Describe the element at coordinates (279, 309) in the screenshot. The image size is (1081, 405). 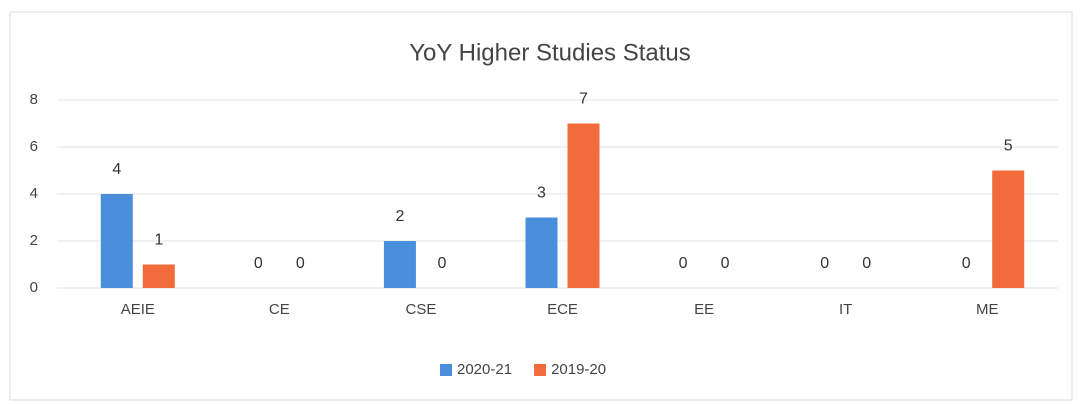
I see `x-tick-label: CE` at that location.